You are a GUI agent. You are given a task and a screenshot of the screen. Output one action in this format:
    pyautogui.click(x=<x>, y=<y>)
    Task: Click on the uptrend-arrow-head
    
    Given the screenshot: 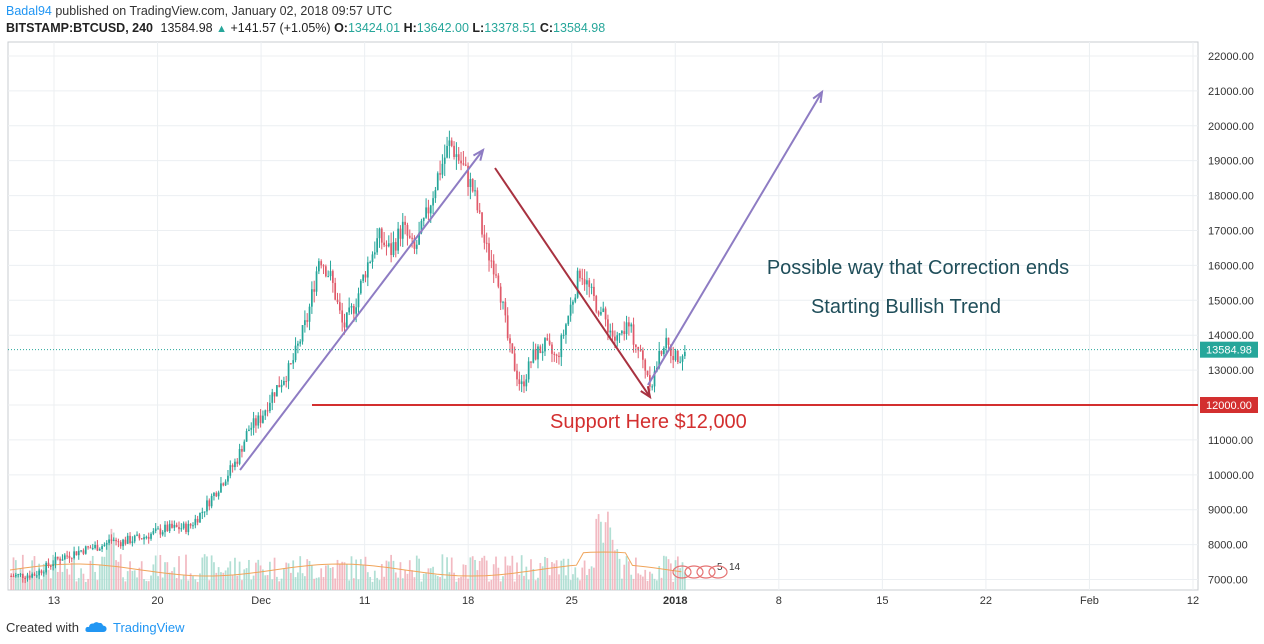 What is the action you would take?
    pyautogui.click(x=478, y=154)
    